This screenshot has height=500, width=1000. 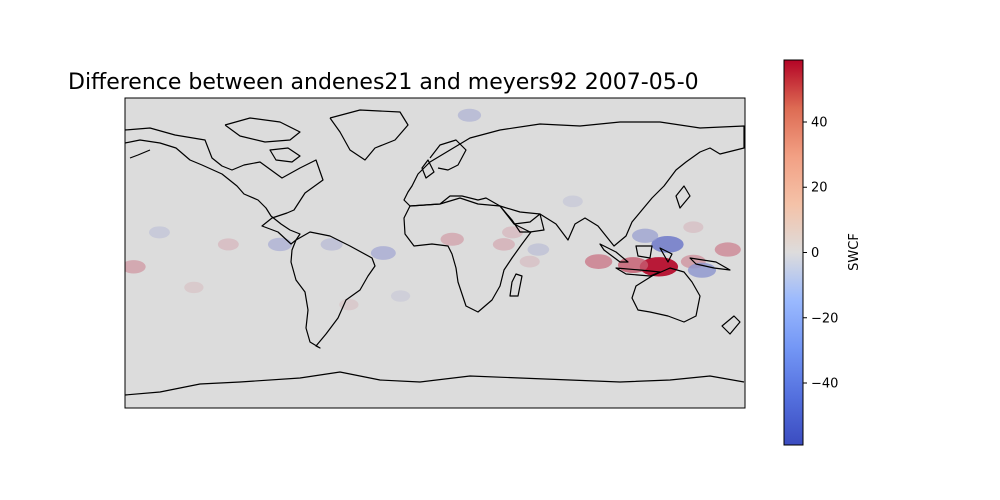 I want to click on coastline-north-america, so click(x=224, y=186).